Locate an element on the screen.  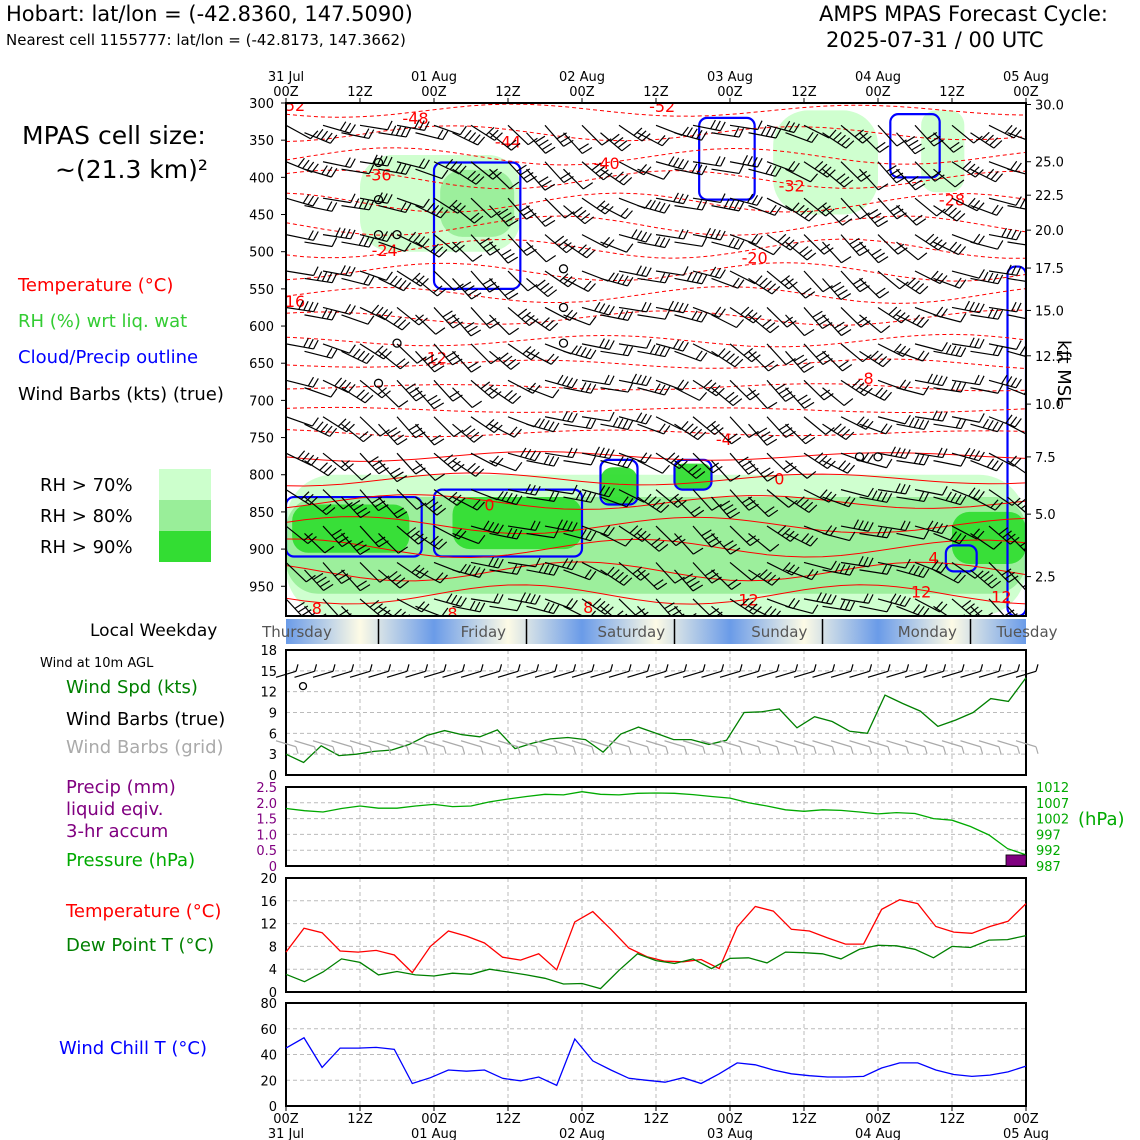
grid-barb is located at coordinates (526, 744).